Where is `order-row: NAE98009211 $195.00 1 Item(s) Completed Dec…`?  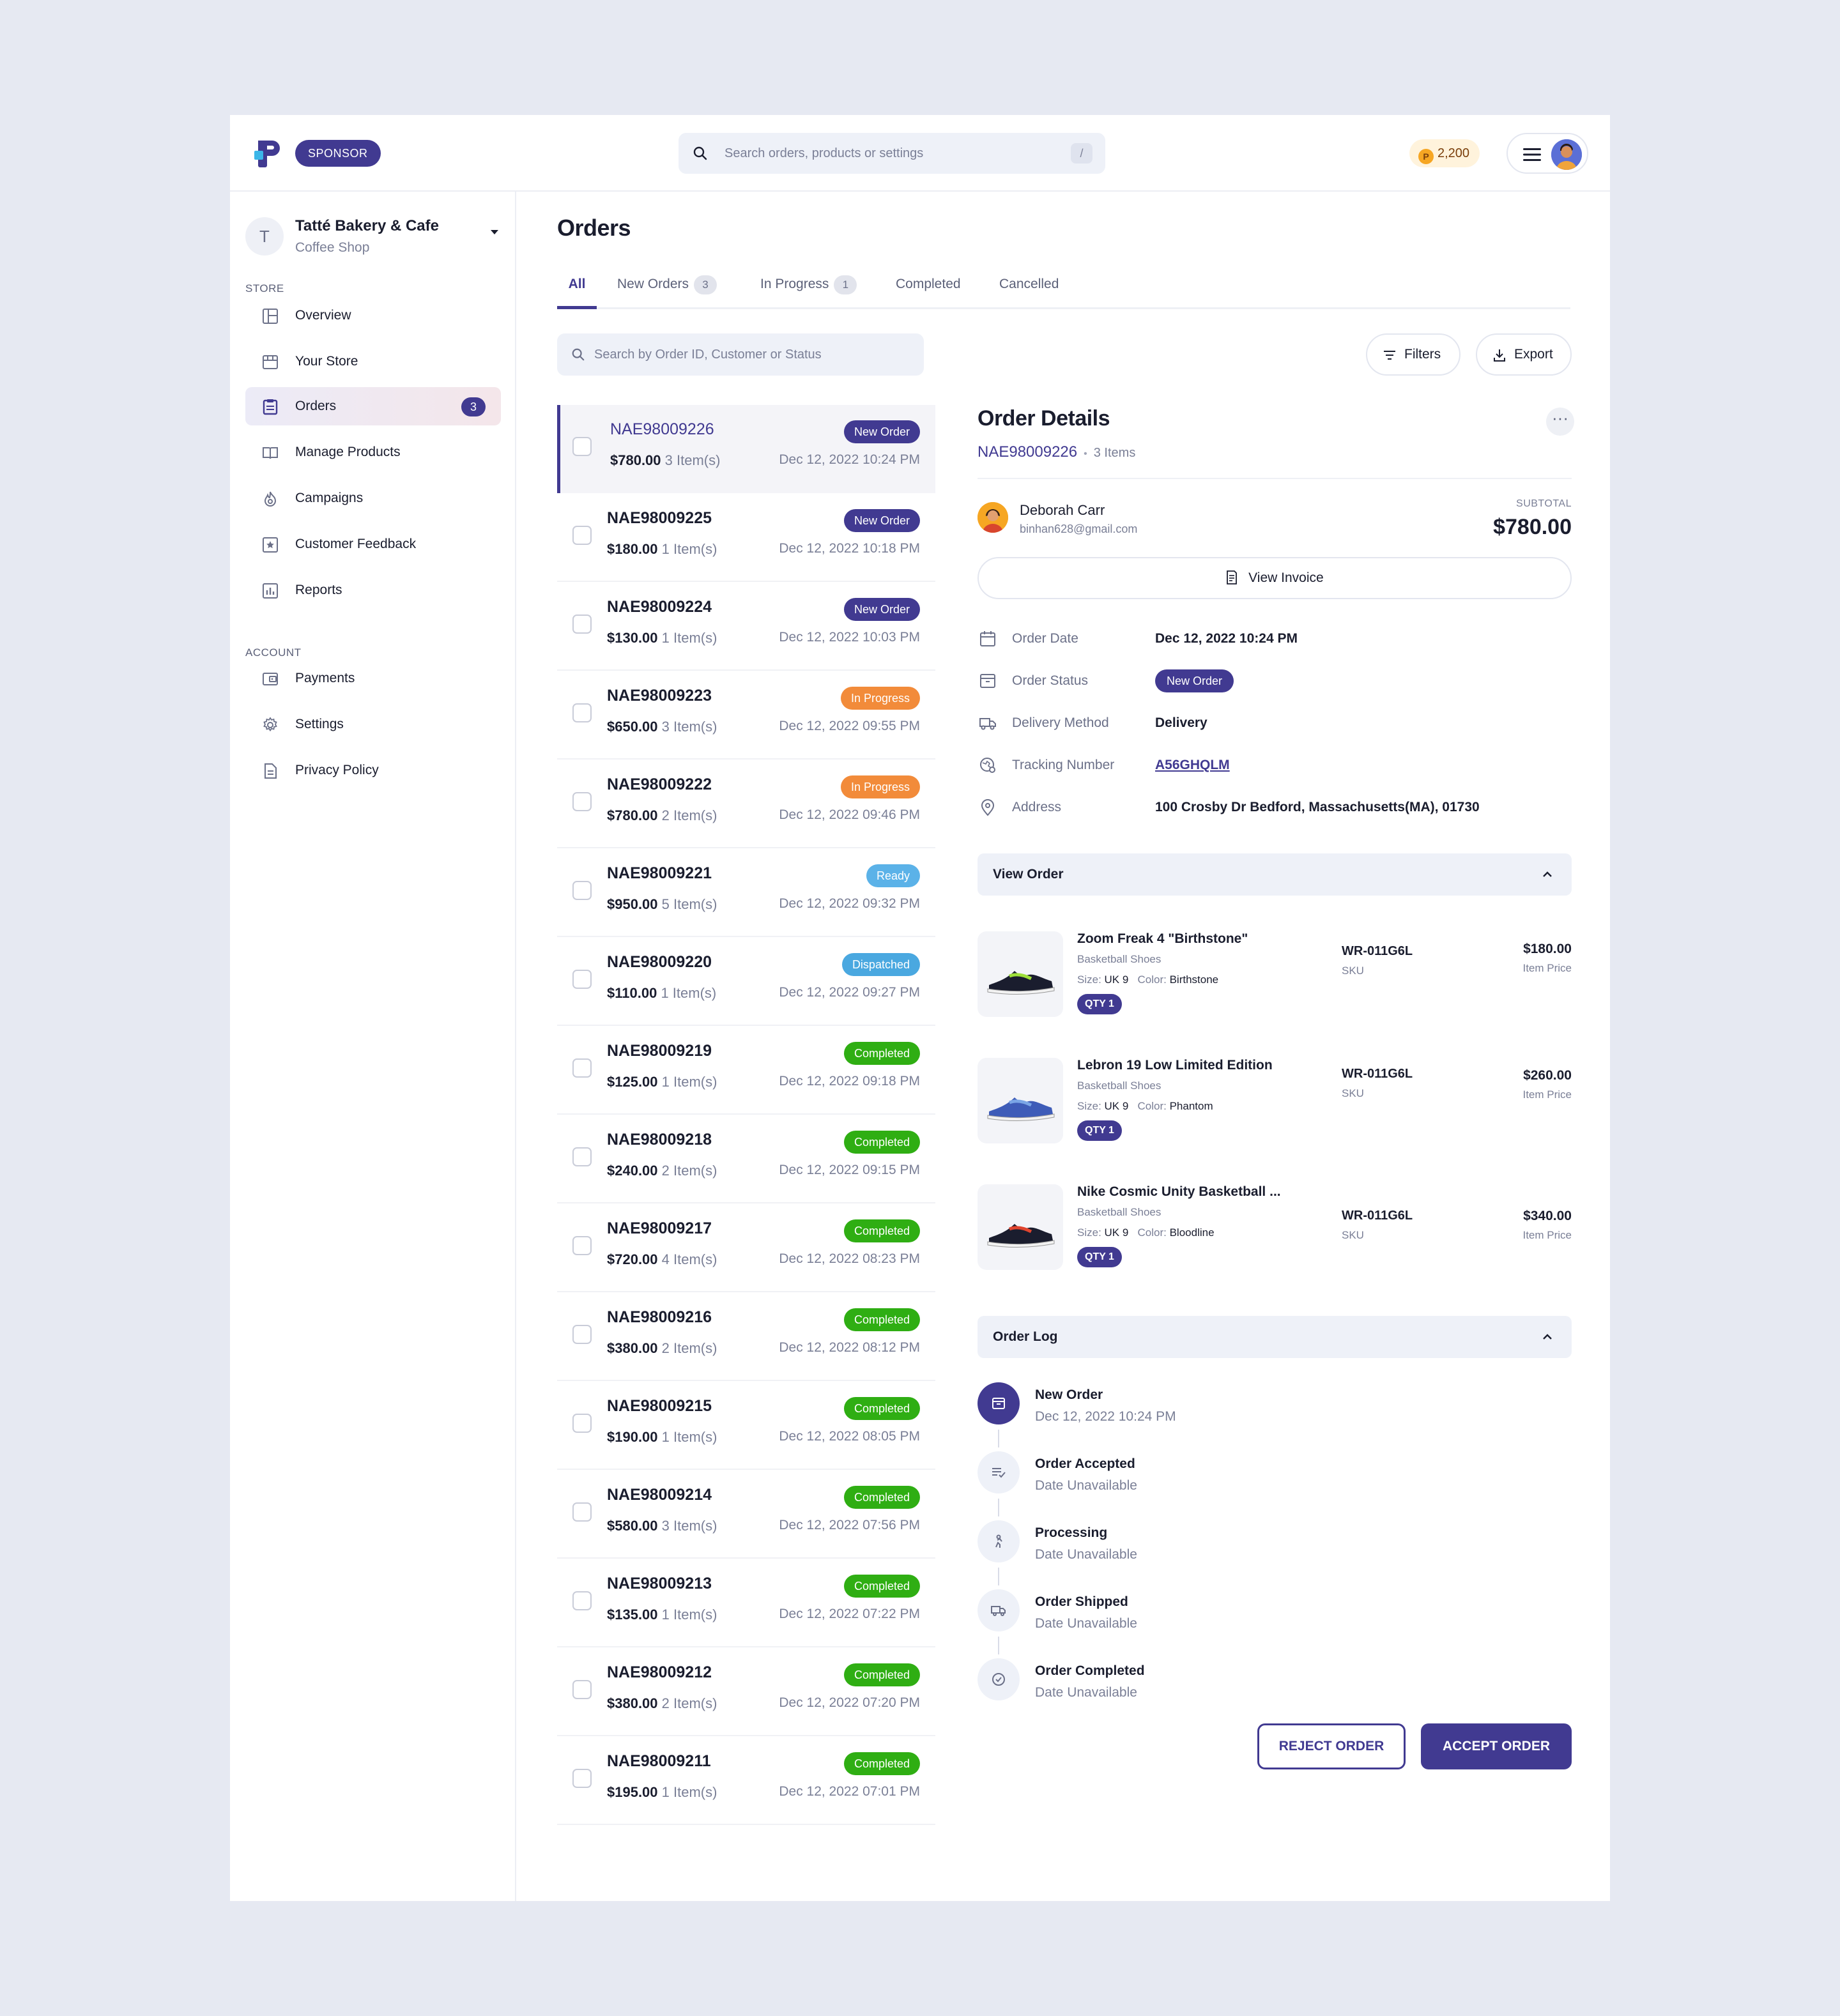 order-row: NAE98009211 $195.00 1 Item(s) Completed Dec… is located at coordinates (746, 1781).